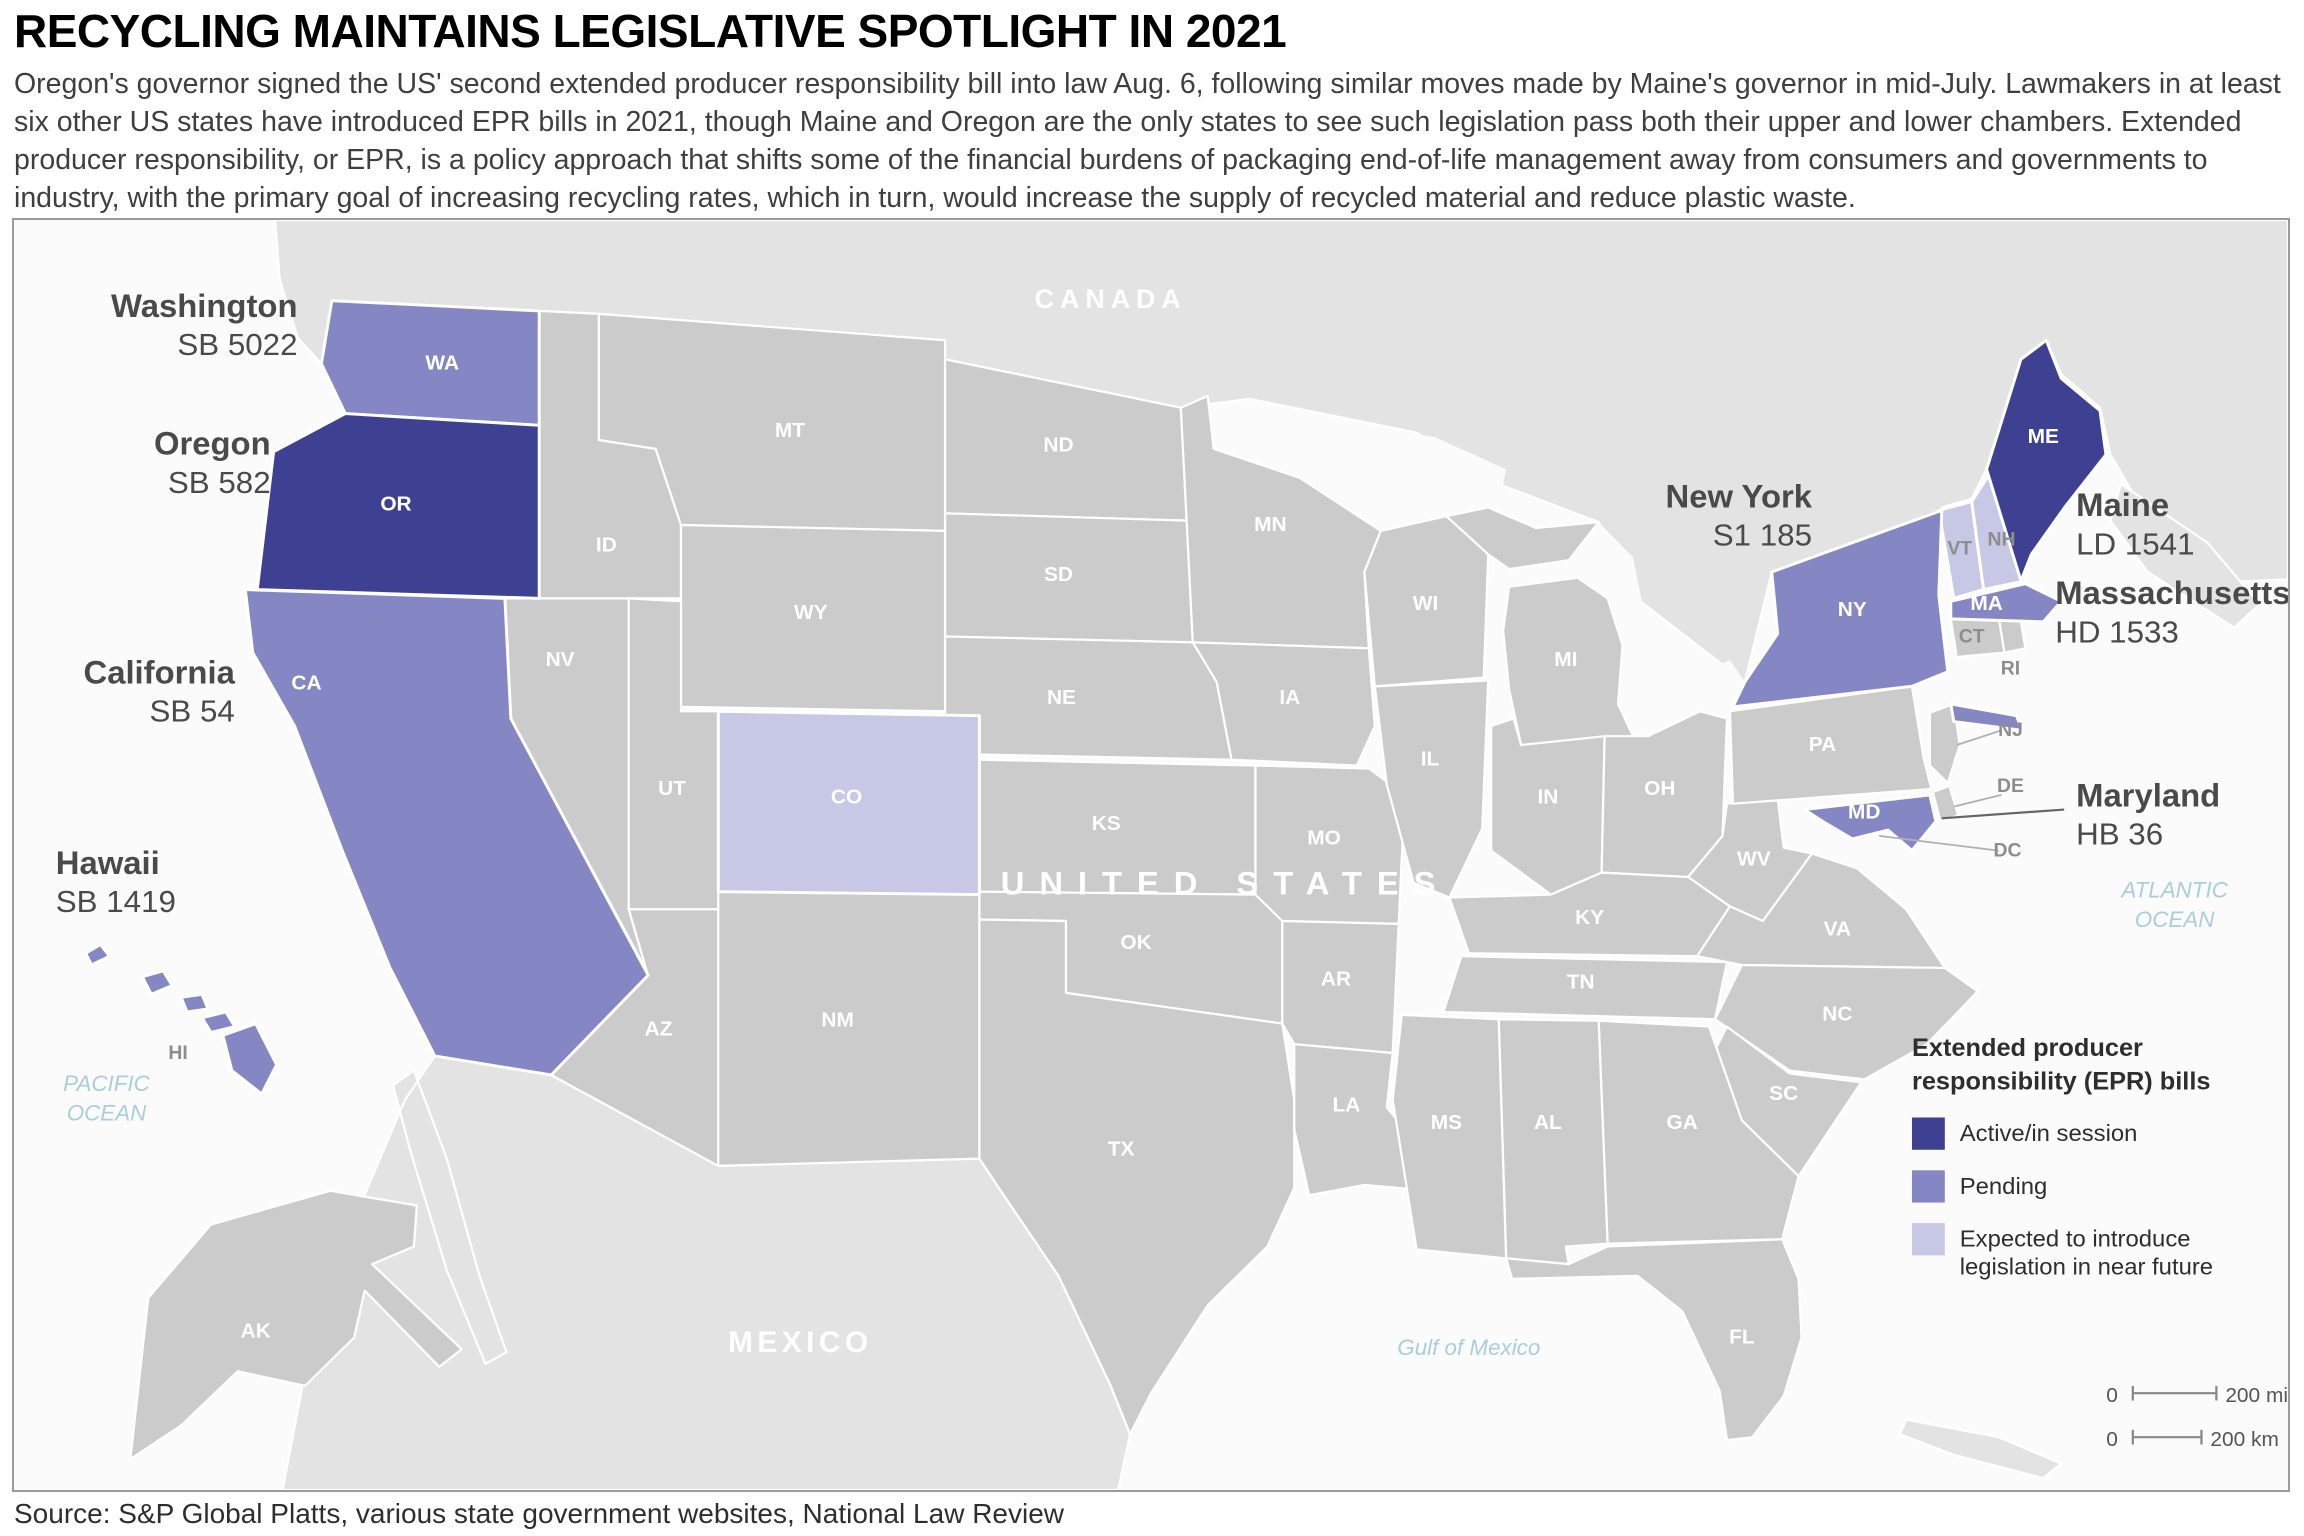 The width and height of the screenshot is (2304, 1536). Describe the element at coordinates (1121, 1149) in the screenshot. I see `state-label-TX: TX` at that location.